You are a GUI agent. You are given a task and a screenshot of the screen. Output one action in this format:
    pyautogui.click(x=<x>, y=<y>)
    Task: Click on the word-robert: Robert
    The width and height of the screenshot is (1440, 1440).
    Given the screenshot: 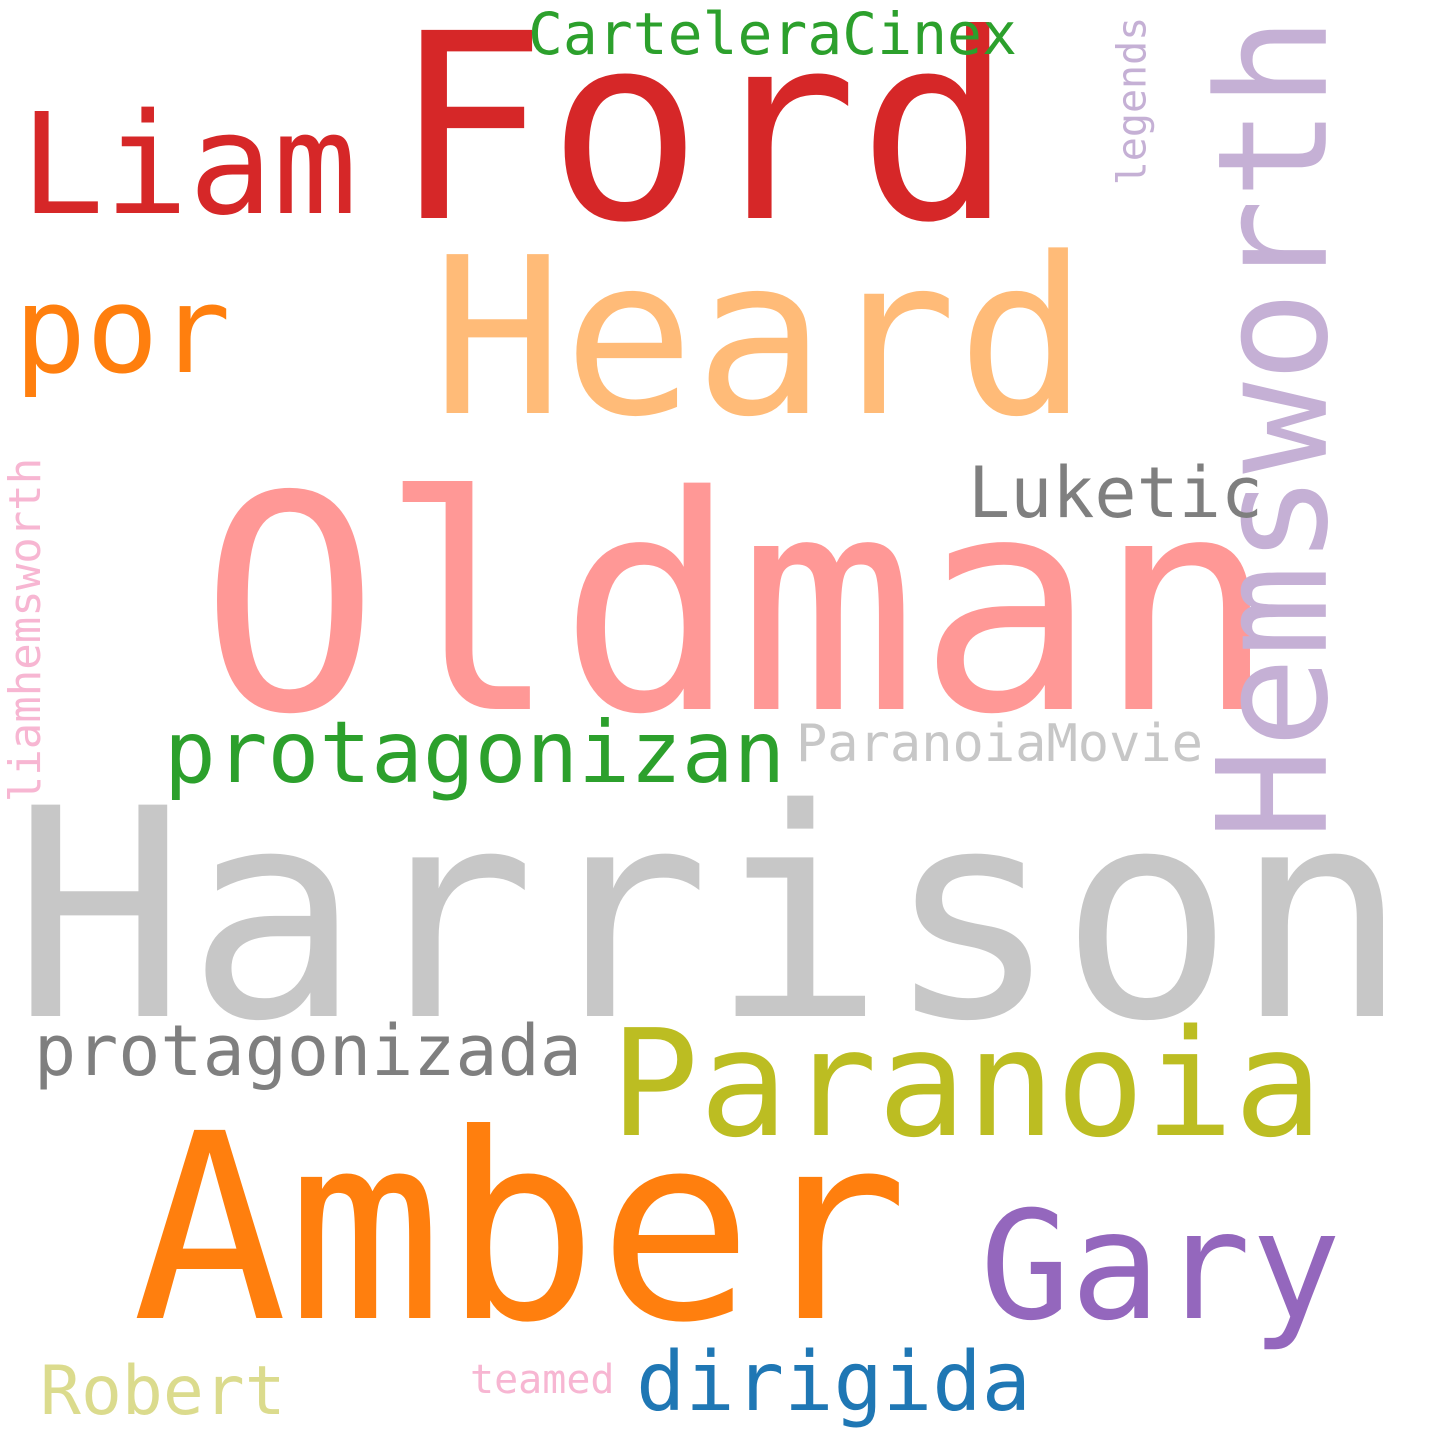 What is the action you would take?
    pyautogui.click(x=163, y=1391)
    